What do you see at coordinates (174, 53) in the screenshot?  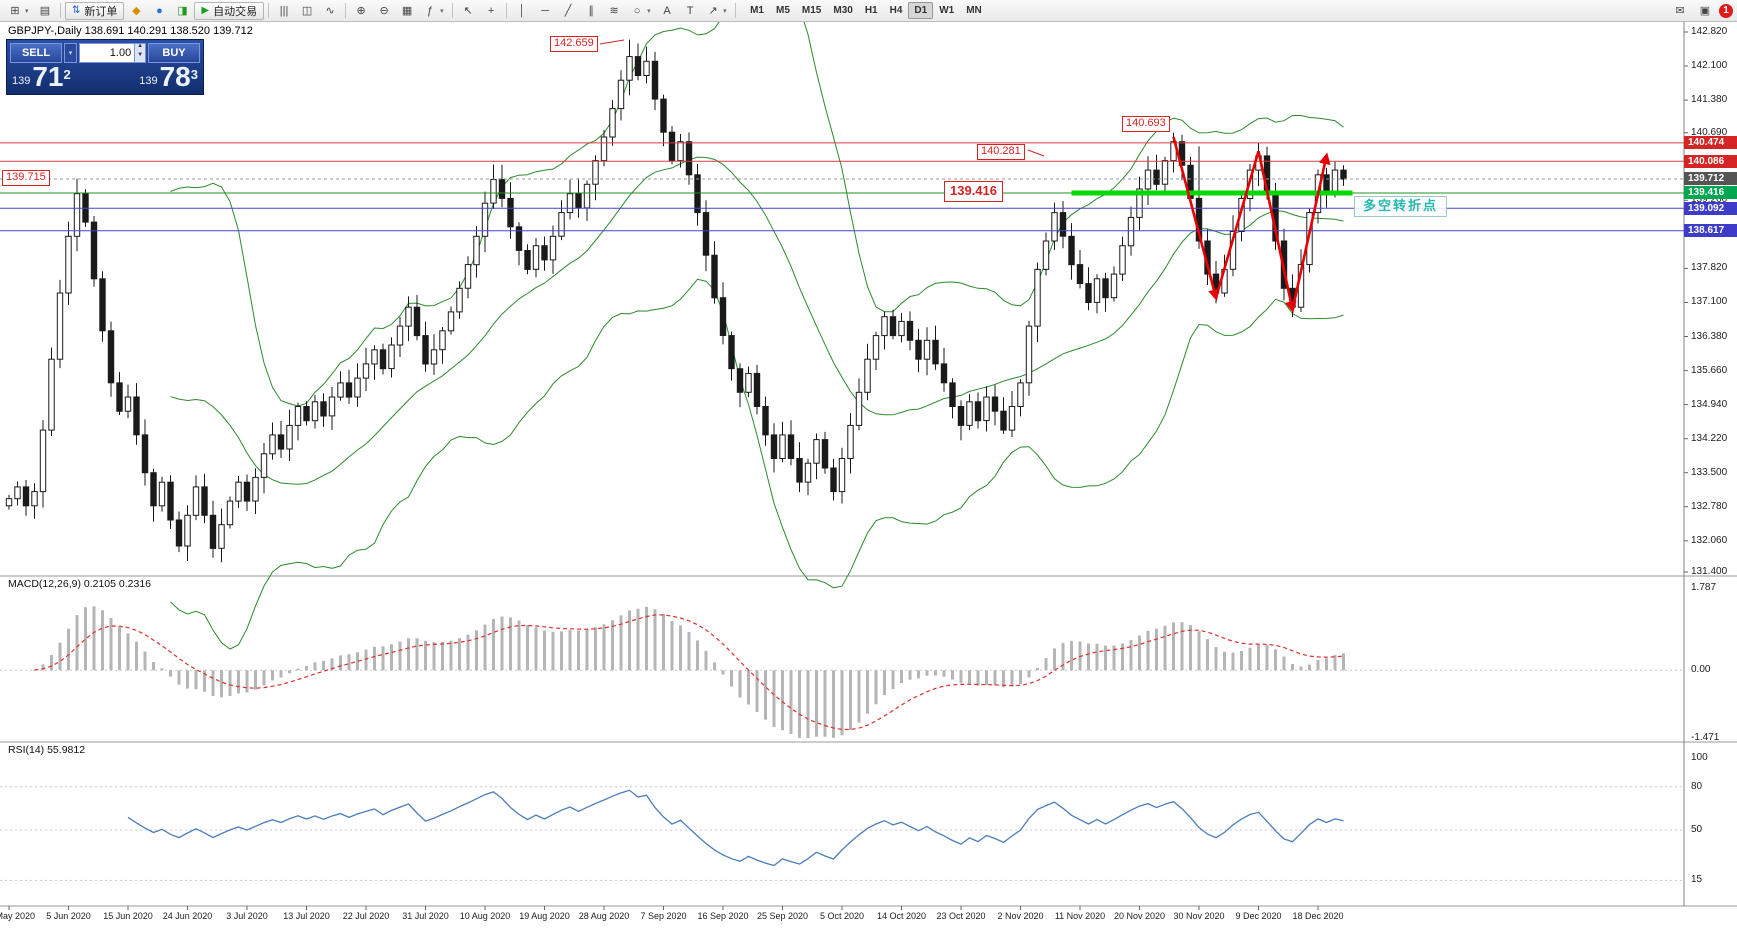 I see `buy-button: BUY` at bounding box center [174, 53].